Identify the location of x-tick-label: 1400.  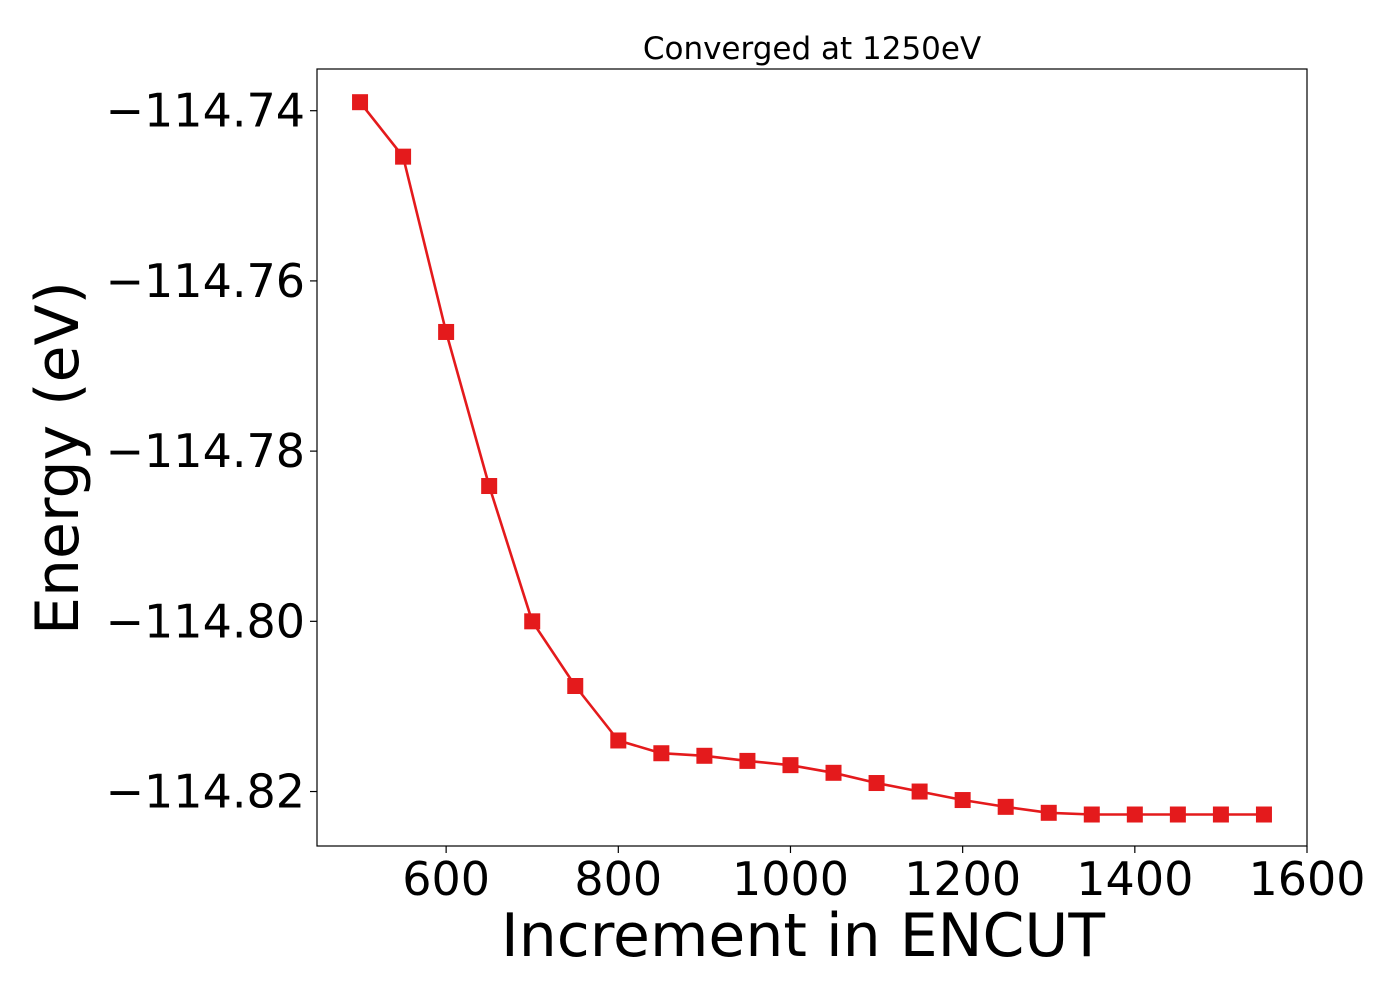
(1134, 879).